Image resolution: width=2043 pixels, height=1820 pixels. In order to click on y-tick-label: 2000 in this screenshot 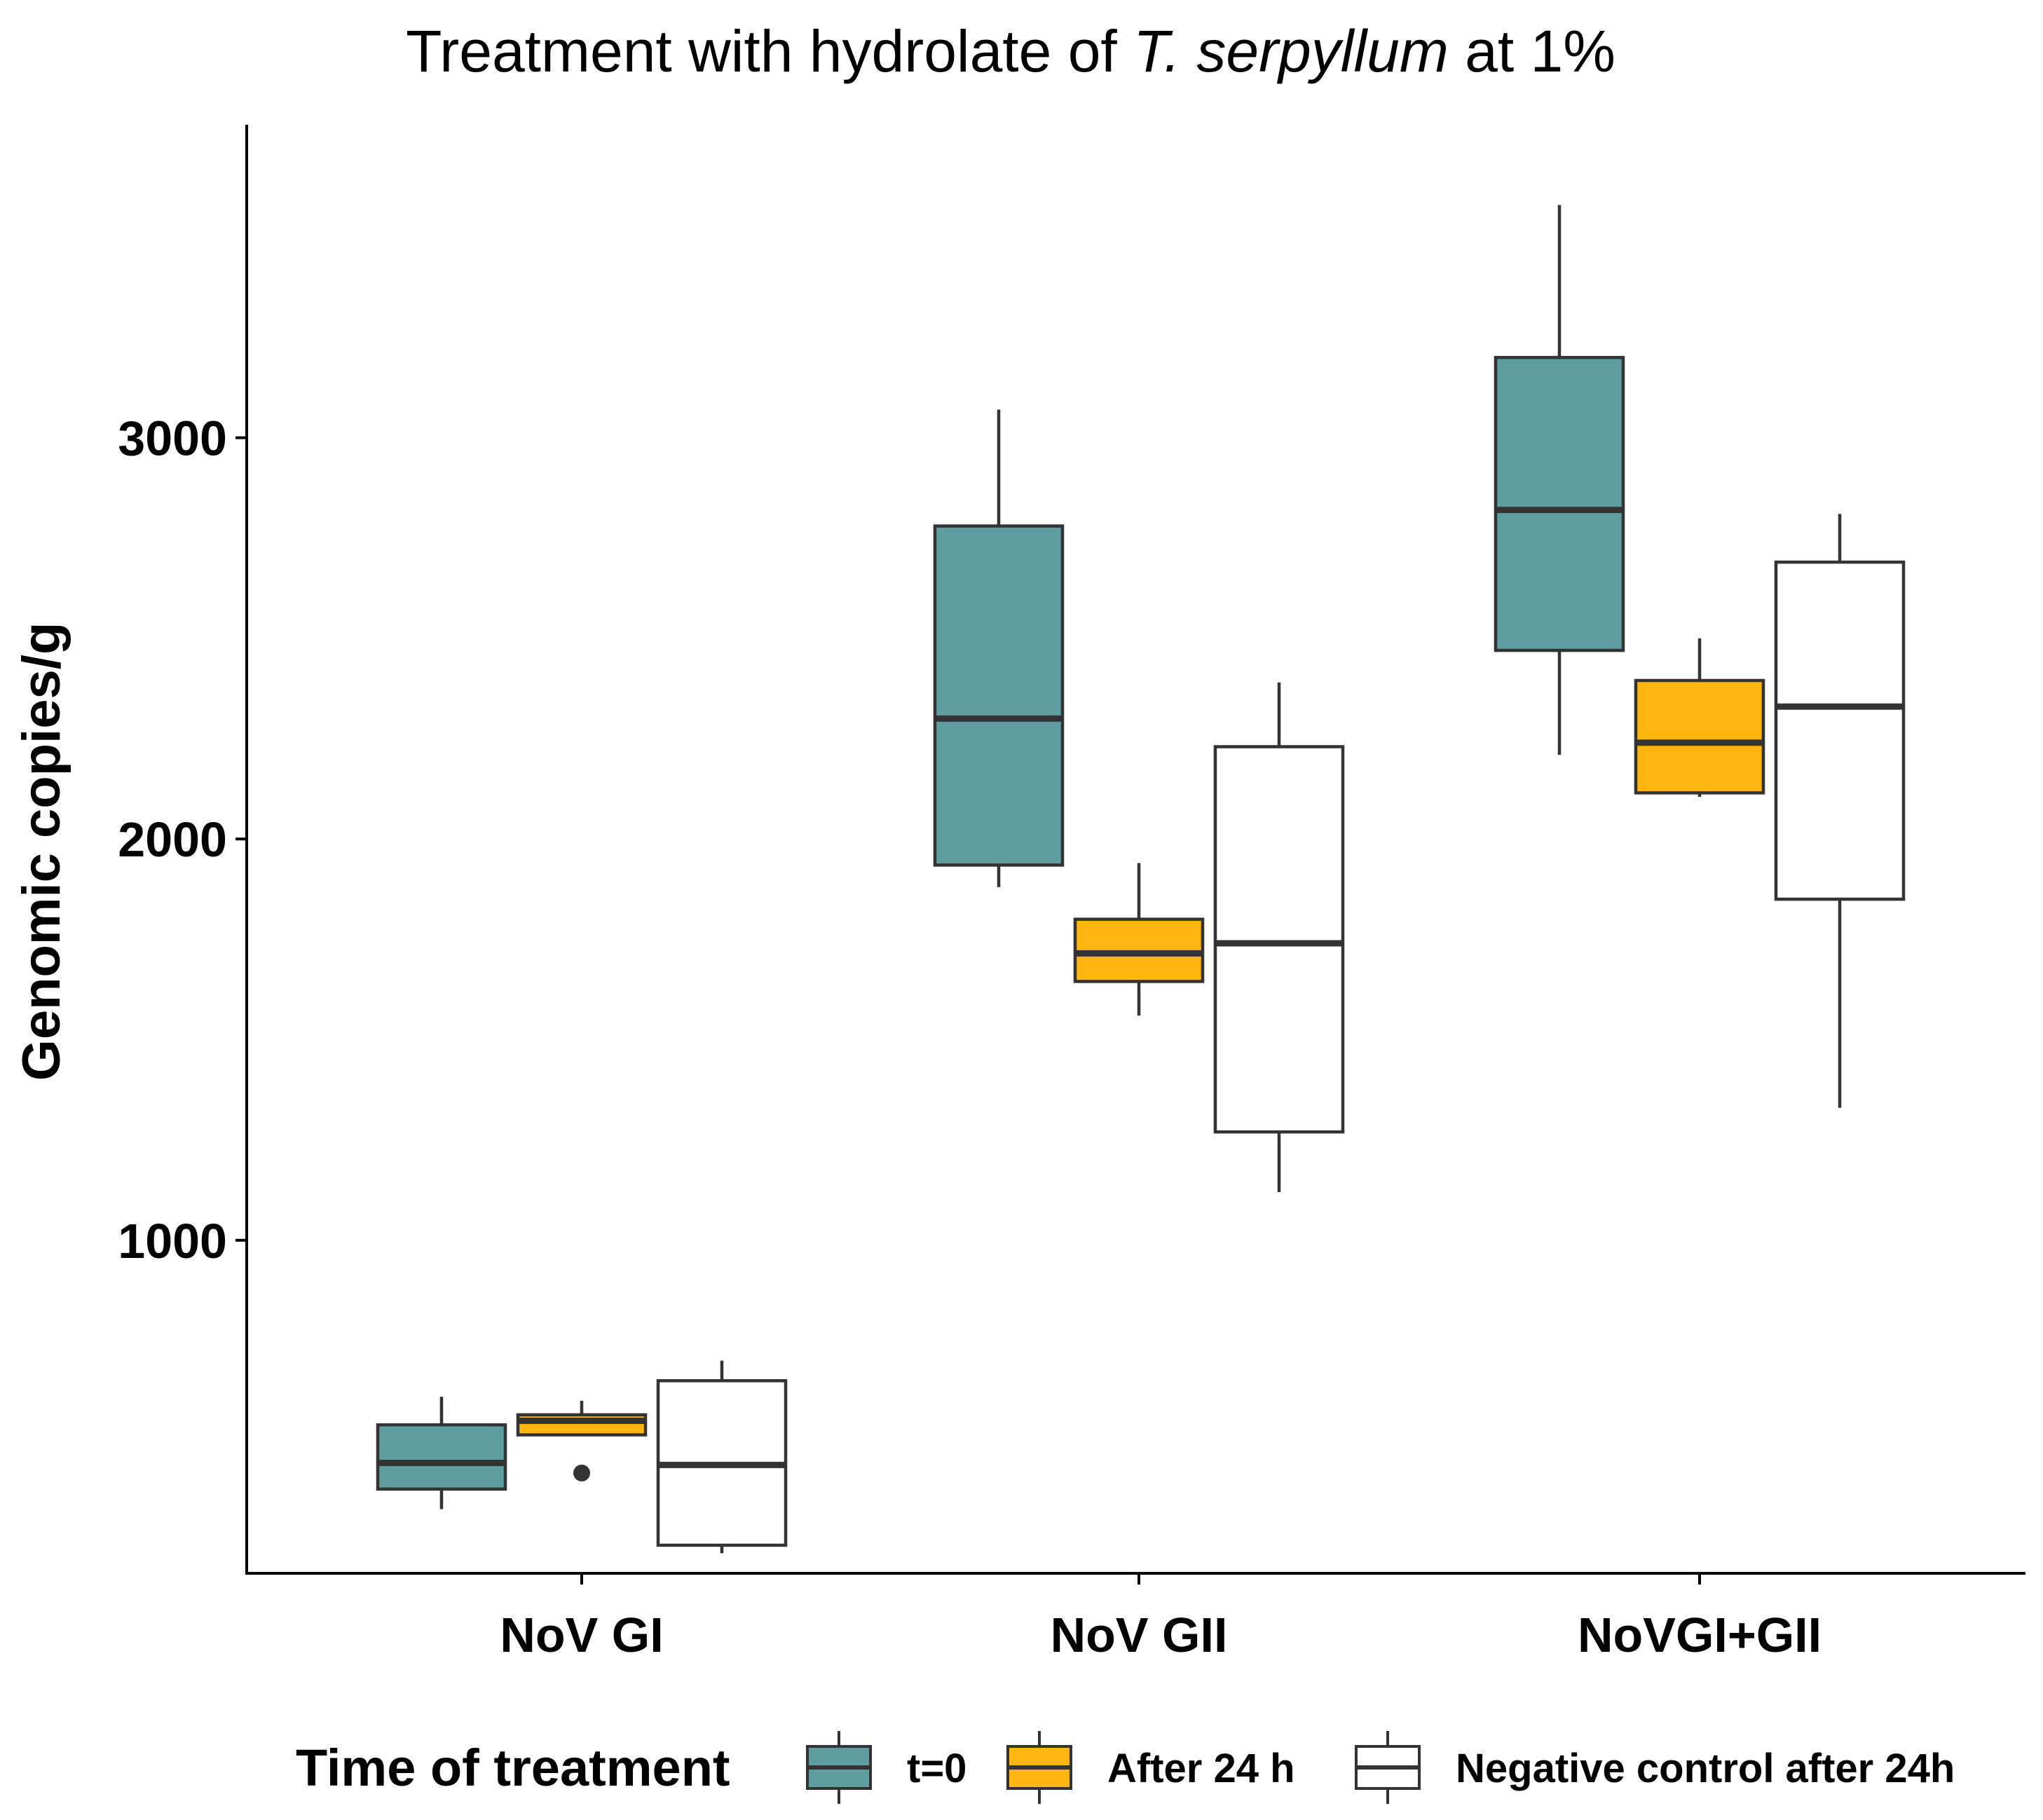, I will do `click(172, 839)`.